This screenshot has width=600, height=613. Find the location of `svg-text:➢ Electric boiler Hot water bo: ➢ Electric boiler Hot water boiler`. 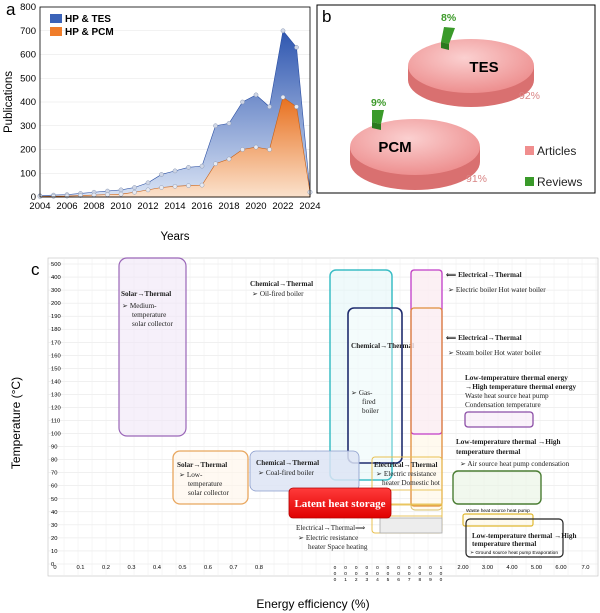

svg-text:➢ Electric boiler Hot water bo: ➢ Electric boiler Hot water boiler is located at coordinates (497, 290).